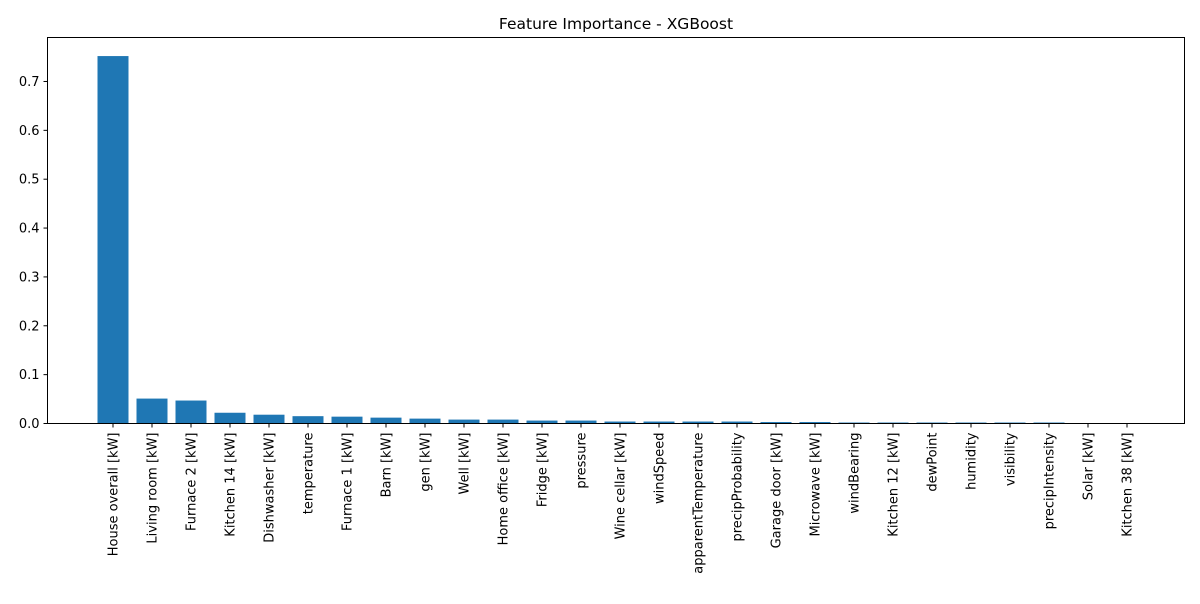 This screenshot has width=1200, height=604. Describe the element at coordinates (29, 229) in the screenshot. I see `y-tick-label-4: 0.4` at that location.